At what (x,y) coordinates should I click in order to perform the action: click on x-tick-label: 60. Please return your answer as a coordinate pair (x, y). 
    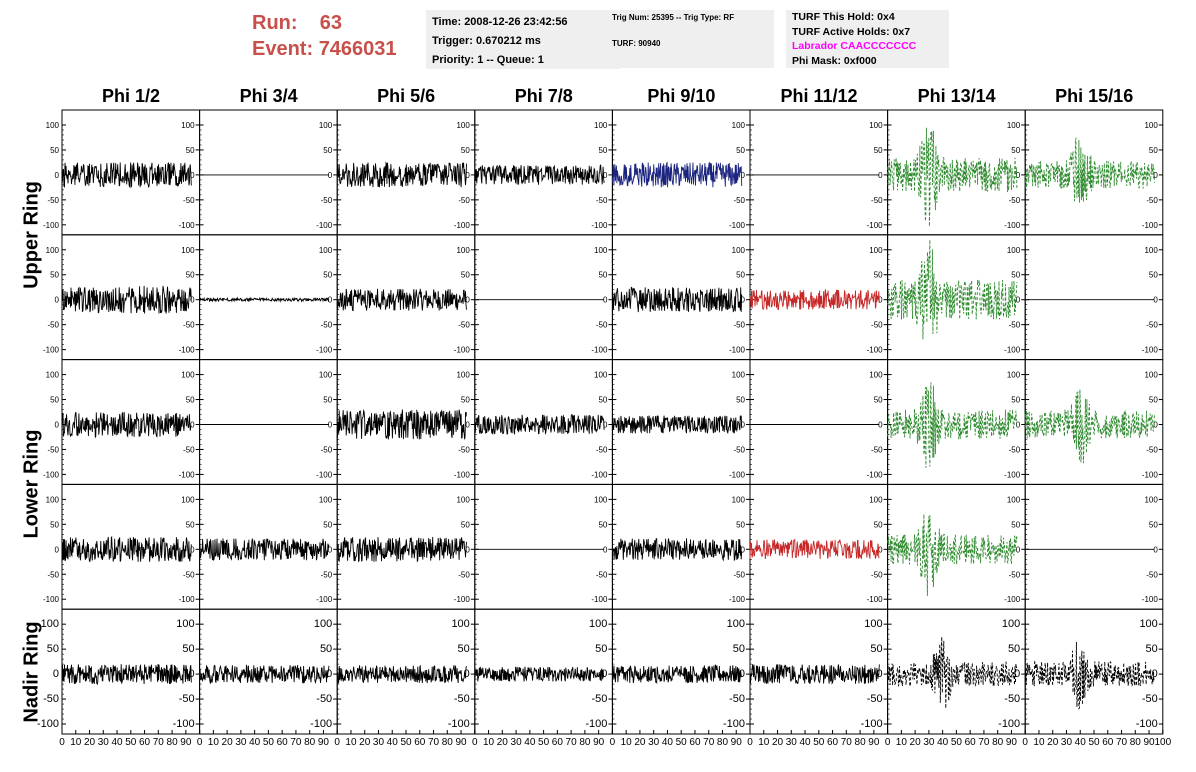
    Looking at the image, I should click on (1108, 742).